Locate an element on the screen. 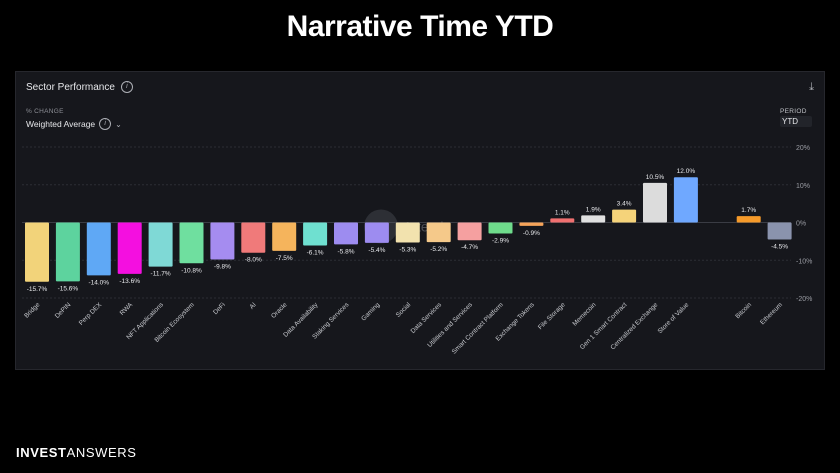 The width and height of the screenshot is (840, 473). data-label: -15.7% is located at coordinates (37, 289).